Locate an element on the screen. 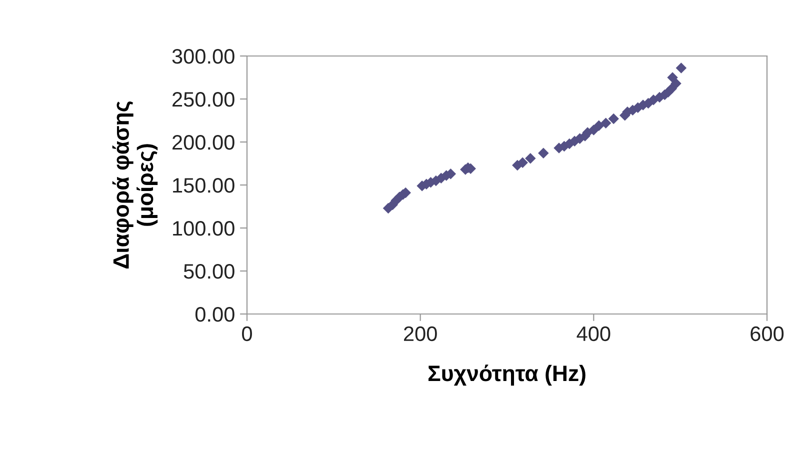 This screenshot has width=805, height=452. y-tick-label: 250.00 is located at coordinates (203, 99).